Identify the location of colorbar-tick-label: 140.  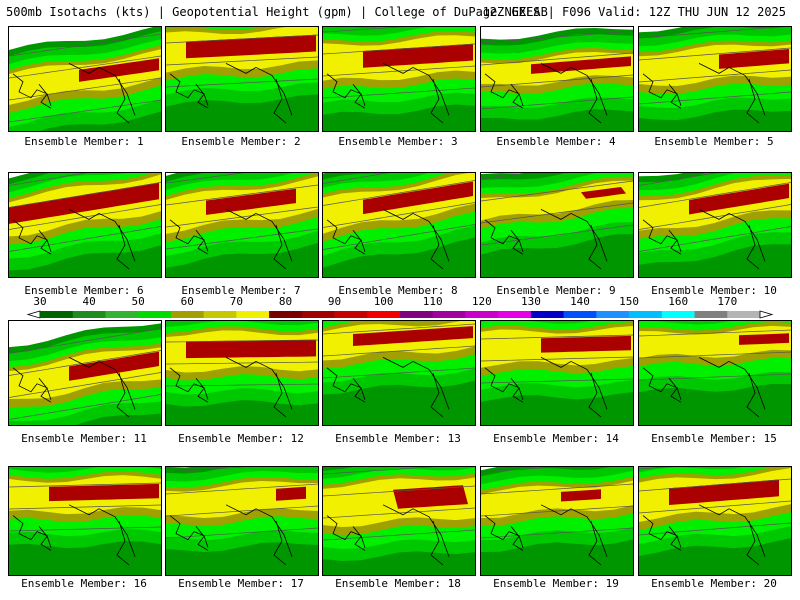
(580, 301).